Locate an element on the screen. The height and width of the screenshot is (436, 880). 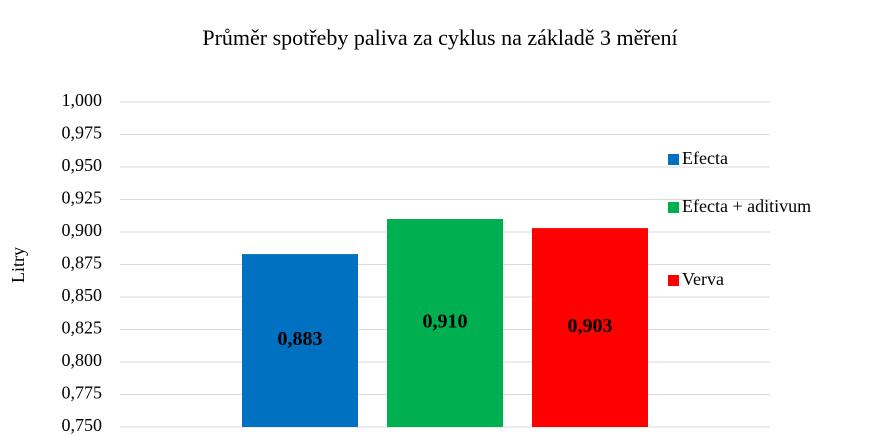
y-tick-label: 0,825 is located at coordinates (82, 328).